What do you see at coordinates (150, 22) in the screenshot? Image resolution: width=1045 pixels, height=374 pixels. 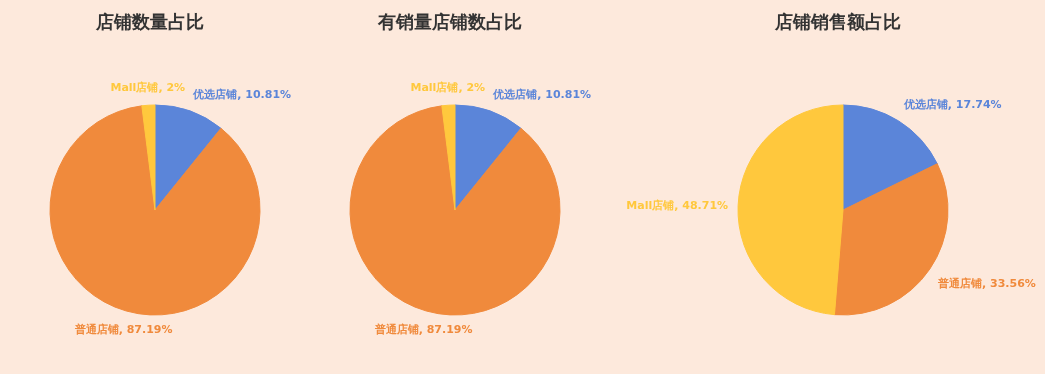 I see `chart-title: 店铺数量占比` at bounding box center [150, 22].